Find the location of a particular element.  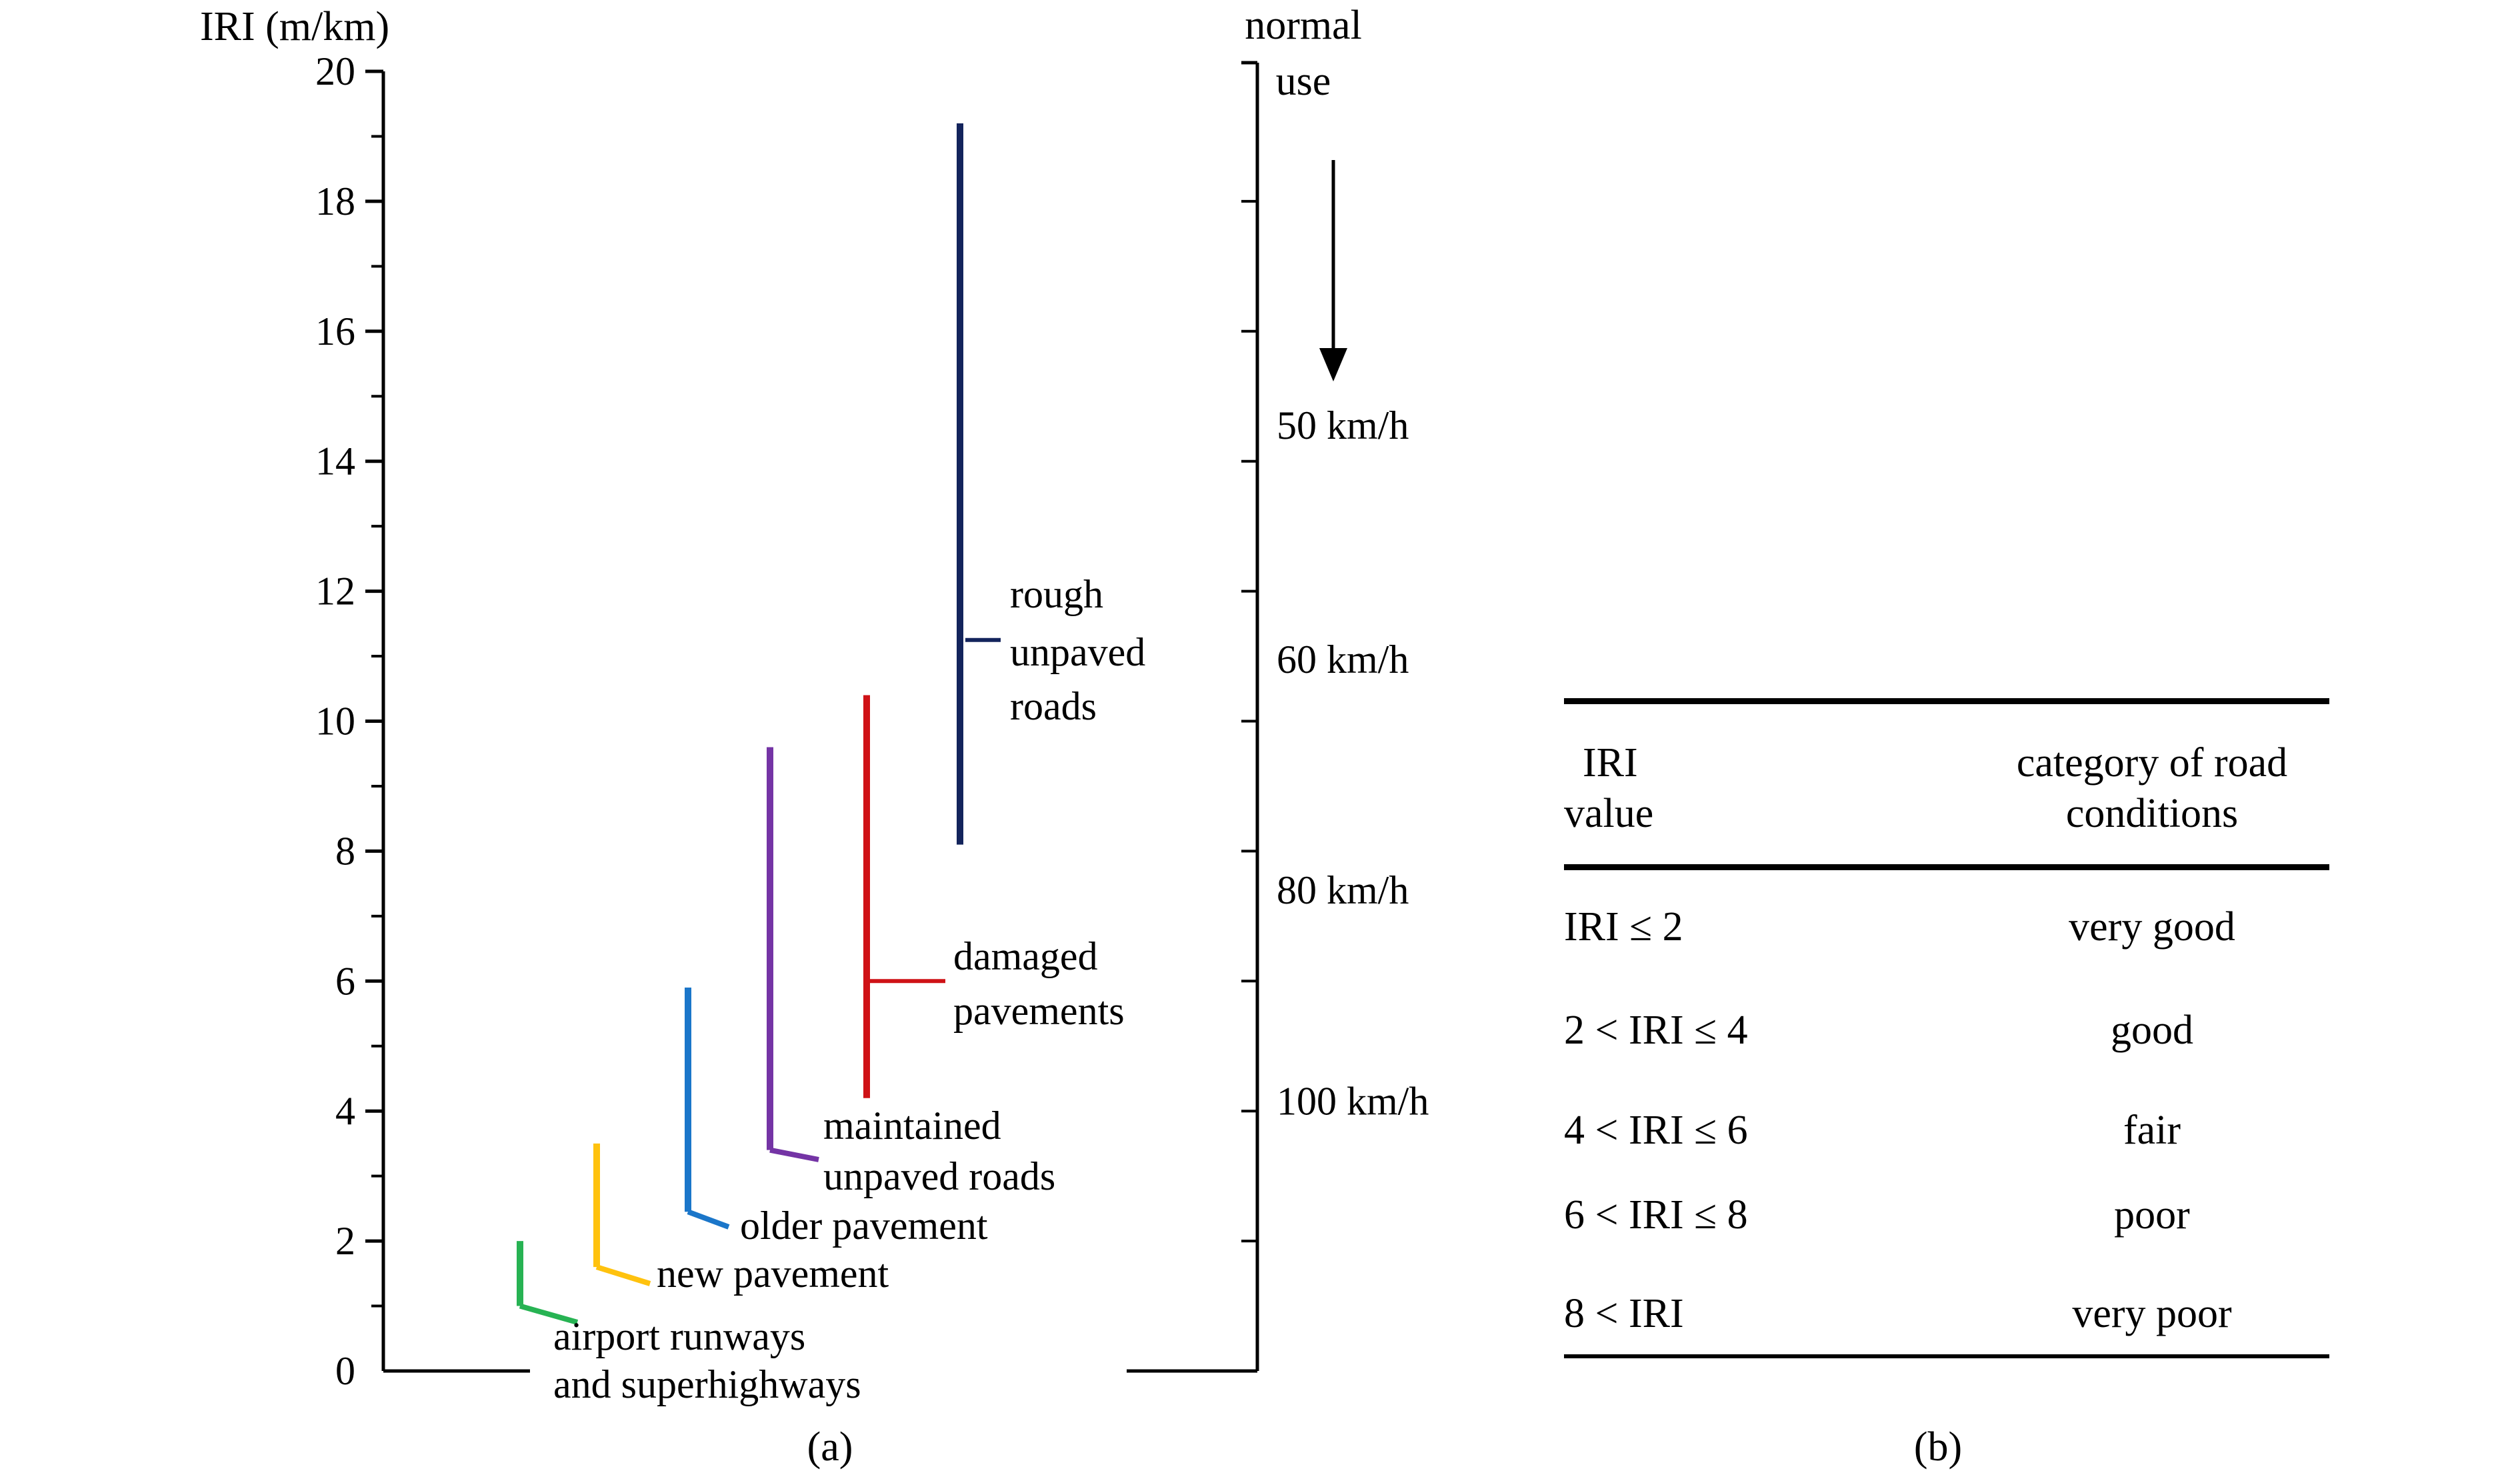

series-older-pavement: older pavement is located at coordinates (836, 1118).